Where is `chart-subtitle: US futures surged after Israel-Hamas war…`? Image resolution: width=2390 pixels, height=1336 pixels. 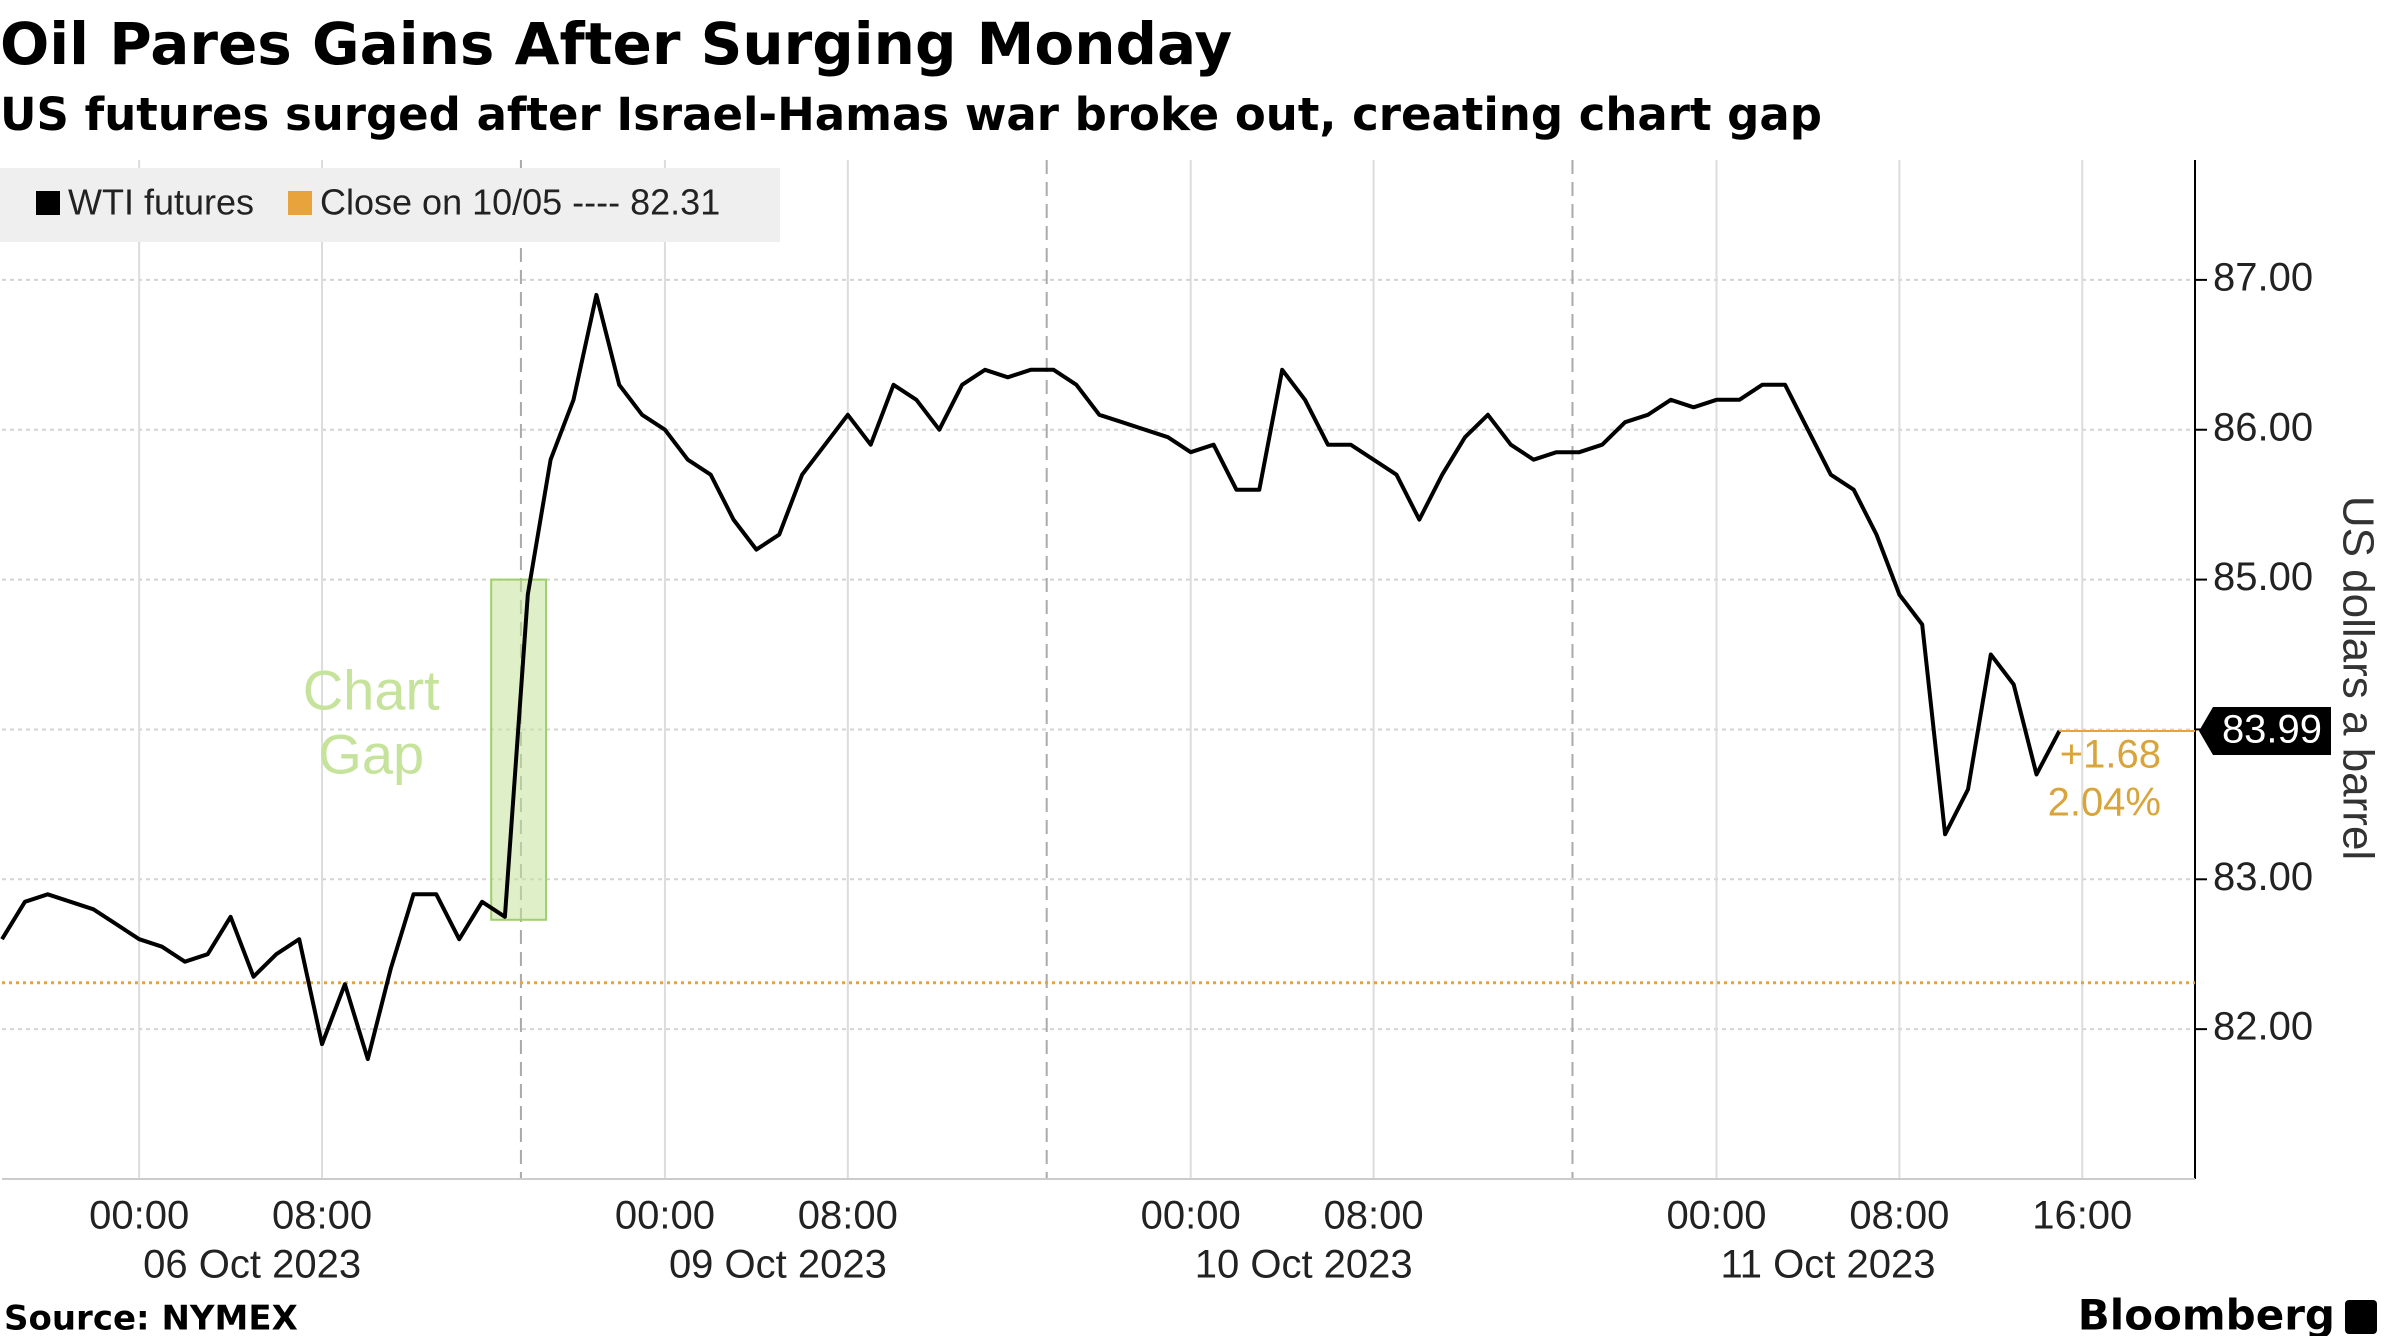
chart-subtitle: US futures surged after Israel-Hamas war… is located at coordinates (911, 114).